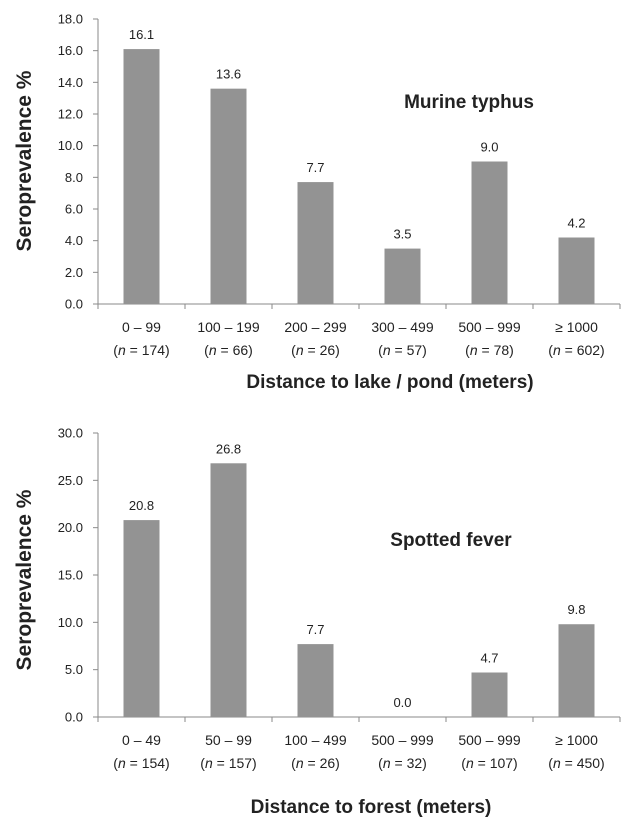 This screenshot has width=635, height=818. Describe the element at coordinates (141, 740) in the screenshot. I see `x-tick-label: 0 – 49` at that location.